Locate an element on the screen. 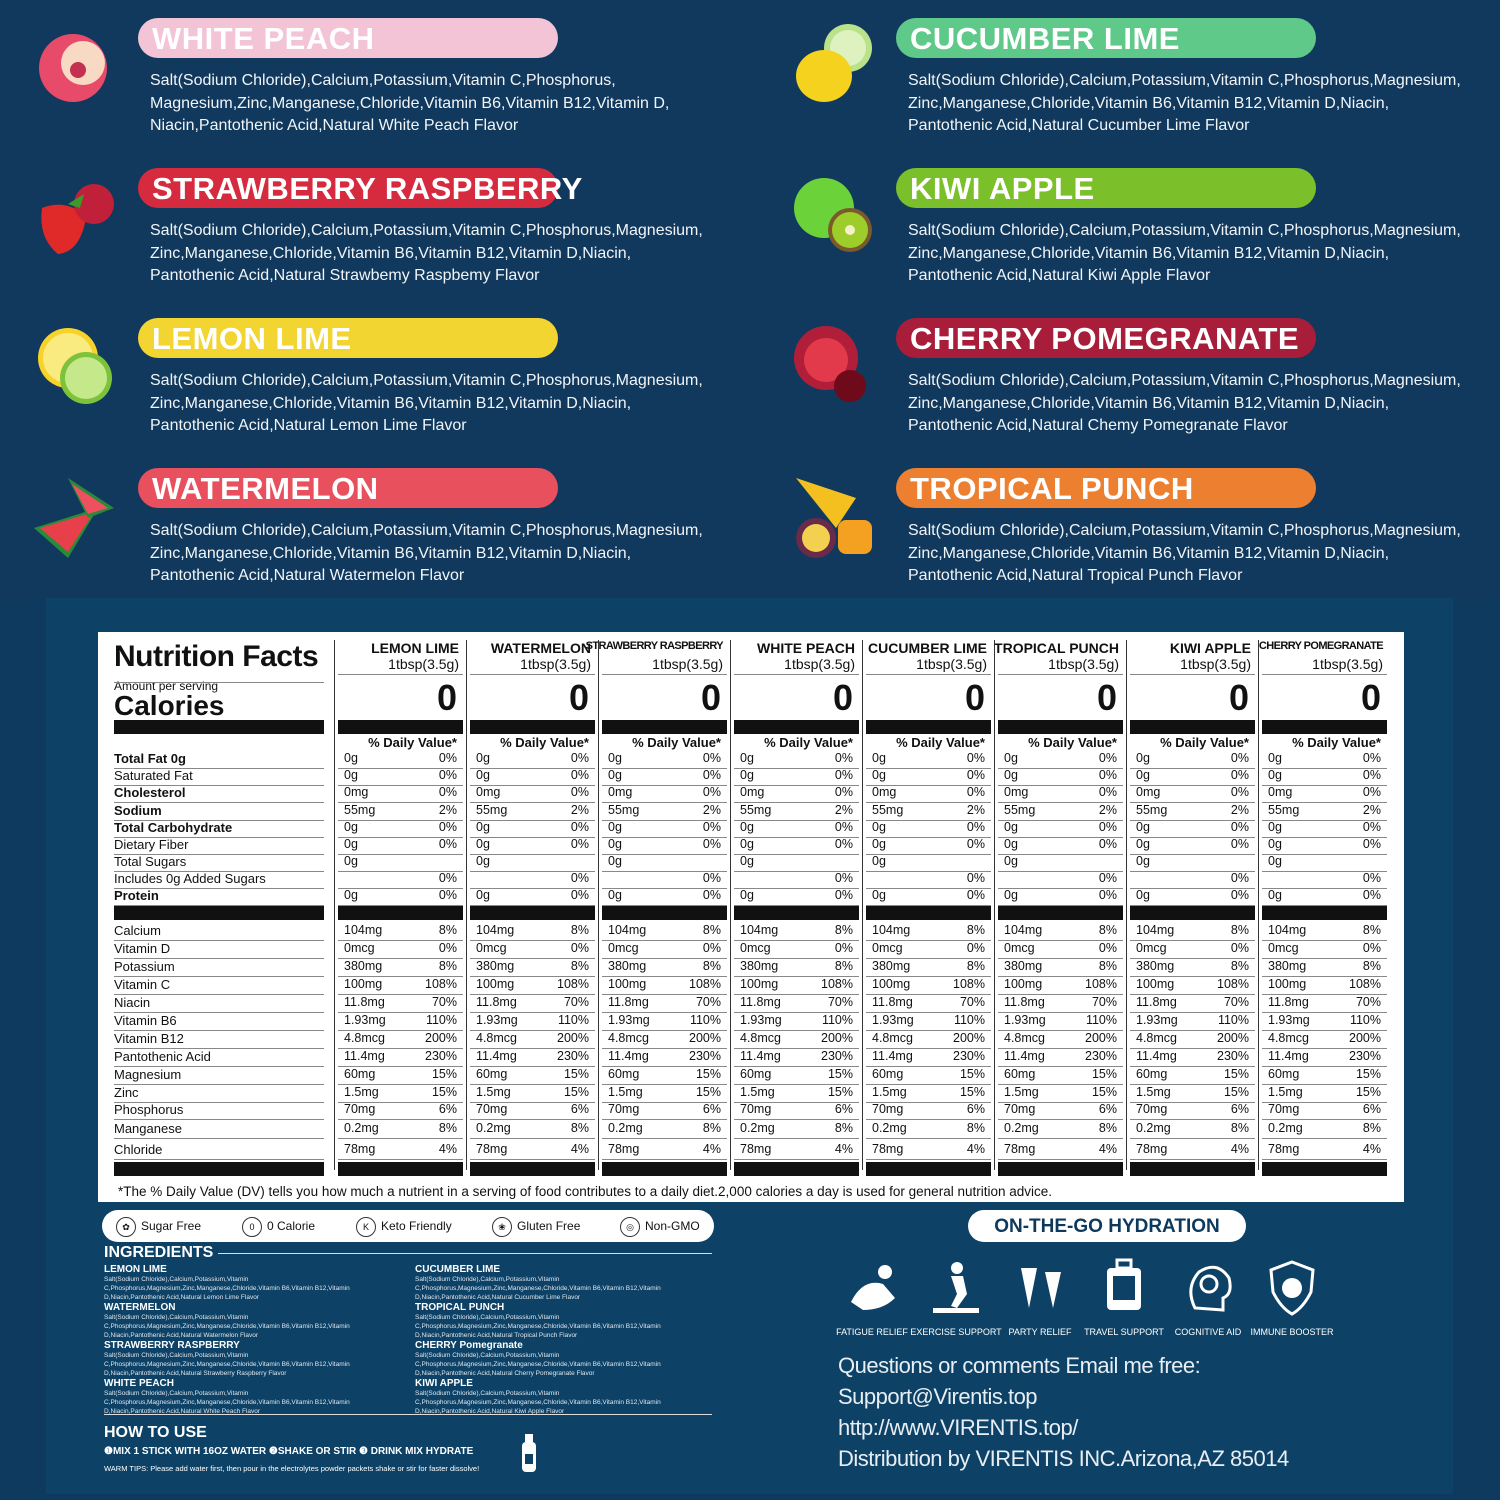 This screenshot has height=1500, width=1500. vitamin-percent: 15% is located at coordinates (840, 1092).